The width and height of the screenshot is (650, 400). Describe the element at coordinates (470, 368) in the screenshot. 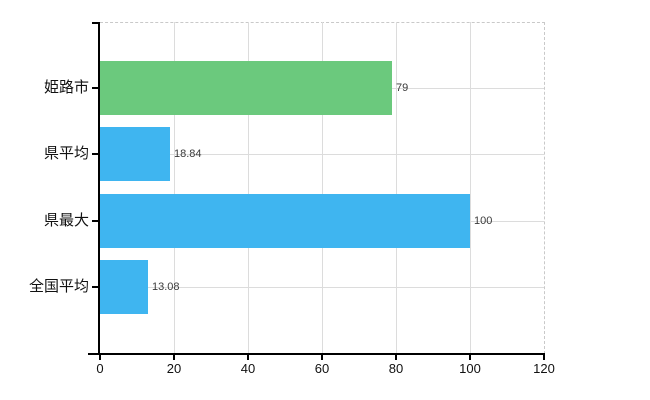

I see `x-tick-label: 100` at that location.